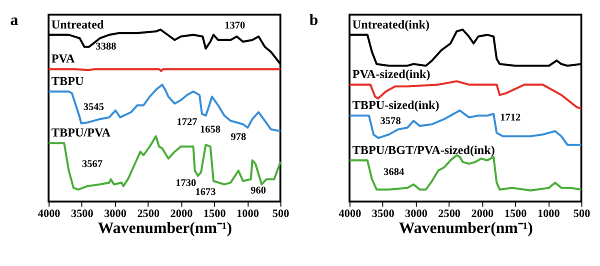 The image size is (600, 266). What do you see at coordinates (423, 149) in the screenshot?
I see `series-label: TBPU/BGT/PVA-sized(ink)` at bounding box center [423, 149].